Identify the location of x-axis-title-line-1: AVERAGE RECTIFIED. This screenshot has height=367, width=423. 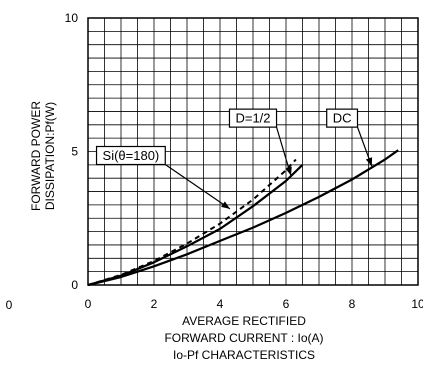
(244, 321).